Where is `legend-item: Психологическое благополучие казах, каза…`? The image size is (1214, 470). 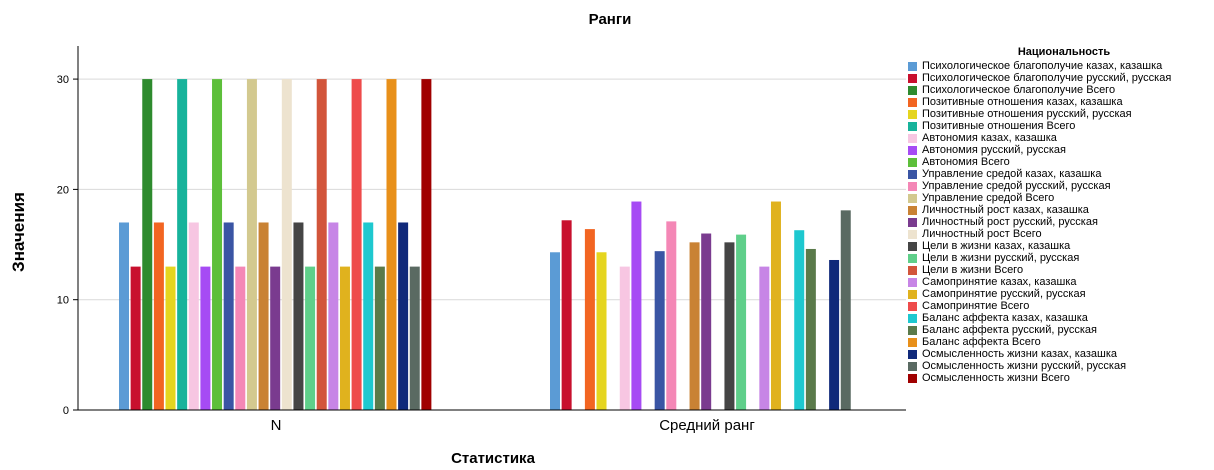 legend-item: Психологическое благополучие казах, каза… is located at coordinates (1059, 66).